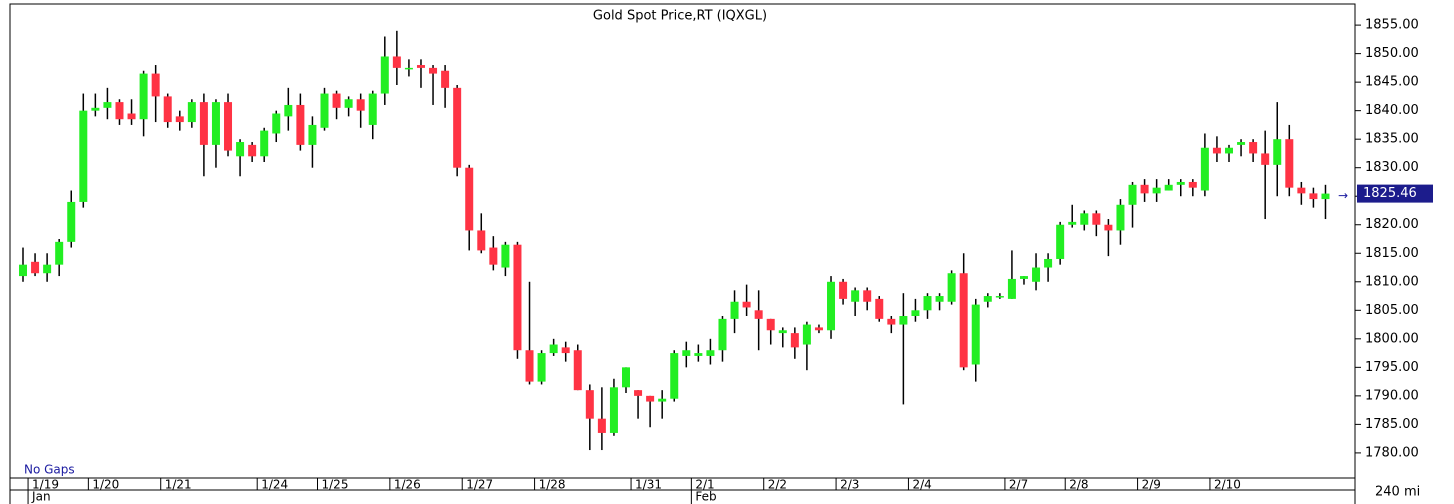  I want to click on y-tick-label: 1815.00, so click(1392, 253).